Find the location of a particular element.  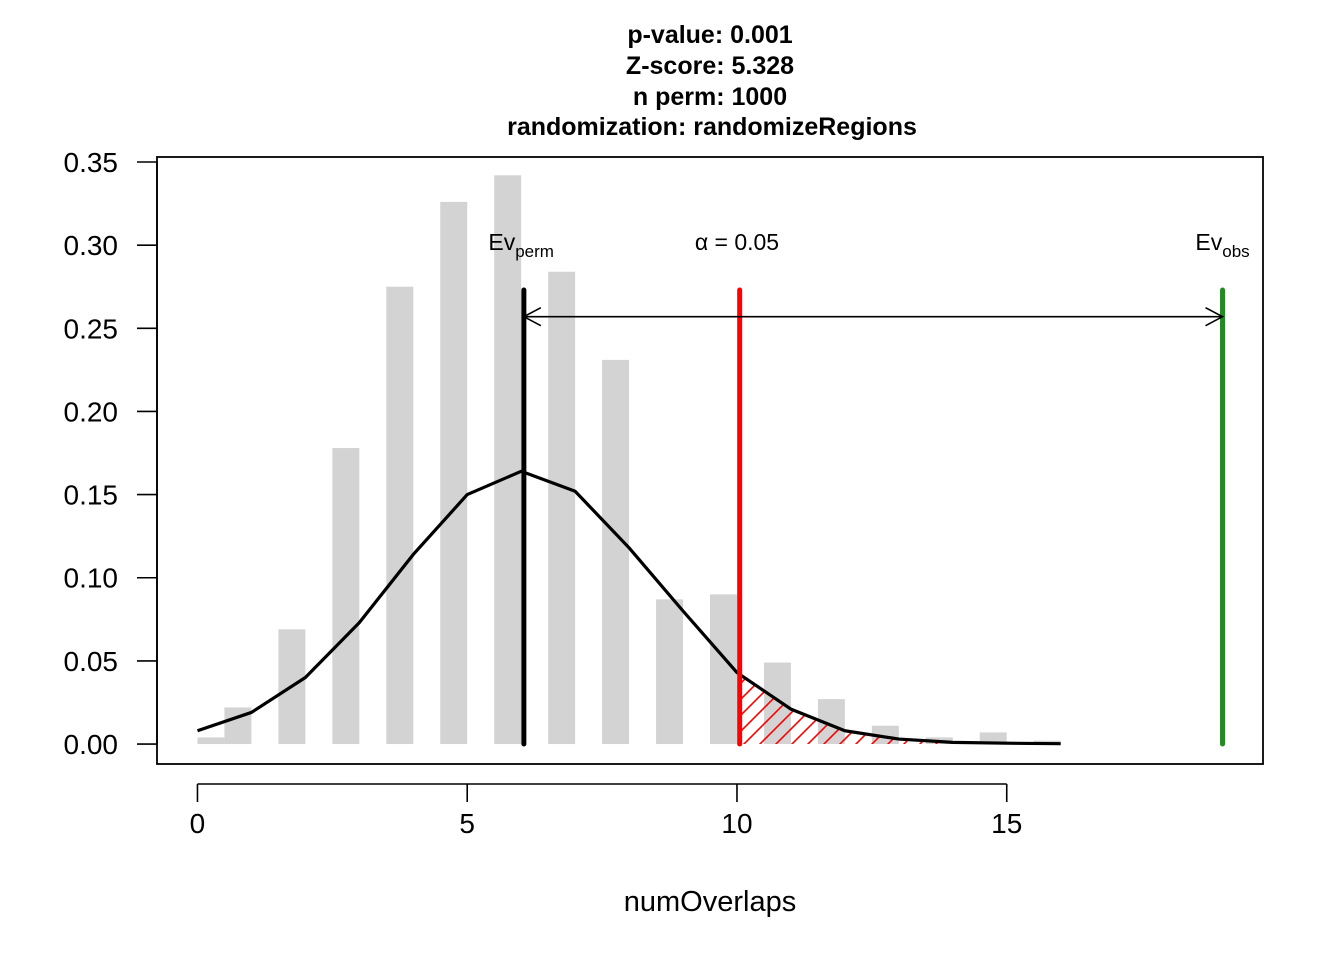

annotations: Evperm α = 0.05 Evobs is located at coordinates (868, 245).